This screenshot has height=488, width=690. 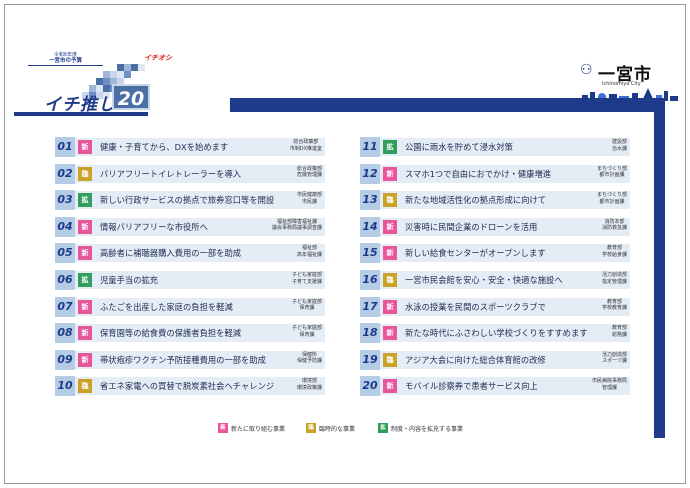 I want to click on list-item: 16 臨一宮市民会館を安心・安全・快適な施設へ 活力創造部 指定管理課, so click(x=495, y=280).